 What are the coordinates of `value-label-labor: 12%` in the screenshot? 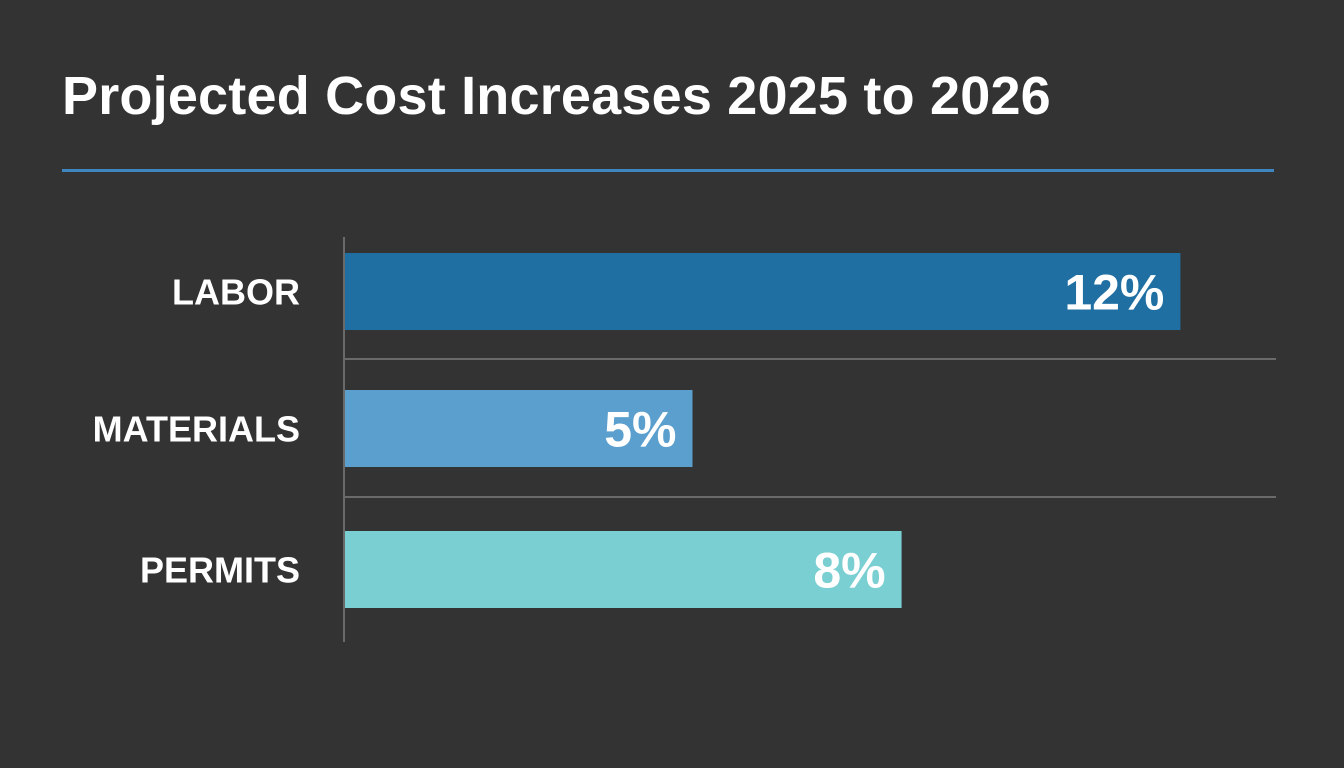 It's located at (1114, 293).